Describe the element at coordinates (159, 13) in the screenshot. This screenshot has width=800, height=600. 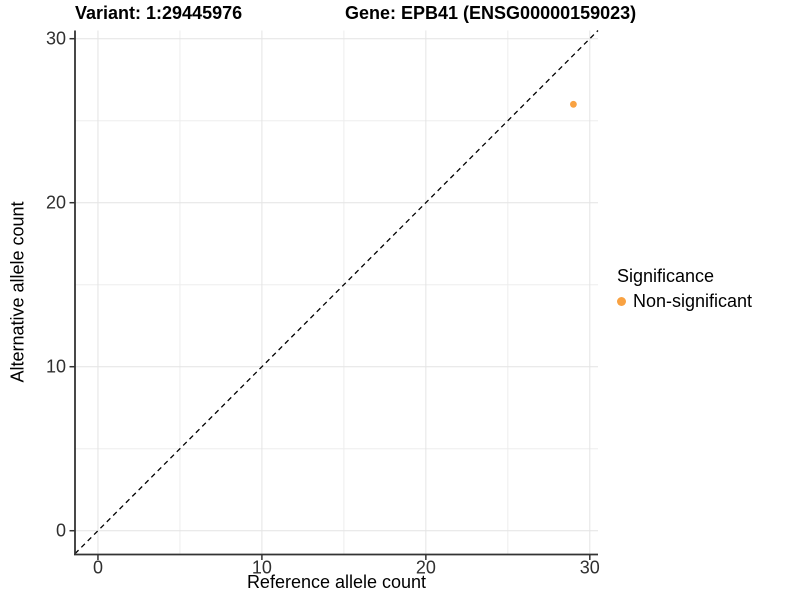
I see `variant-title: Variant: 1:29445976` at that location.